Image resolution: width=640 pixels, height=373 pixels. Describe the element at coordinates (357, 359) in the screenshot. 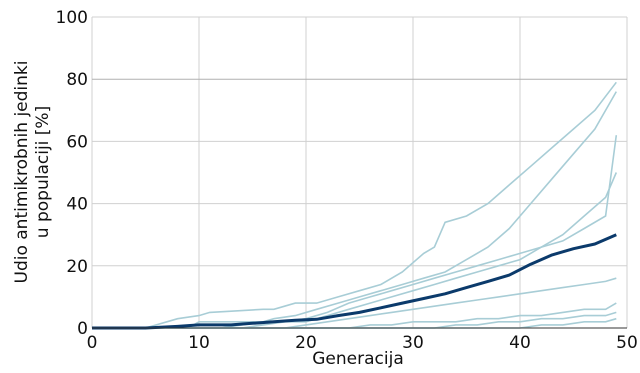

I see `x-axis-label: Generacija` at that location.